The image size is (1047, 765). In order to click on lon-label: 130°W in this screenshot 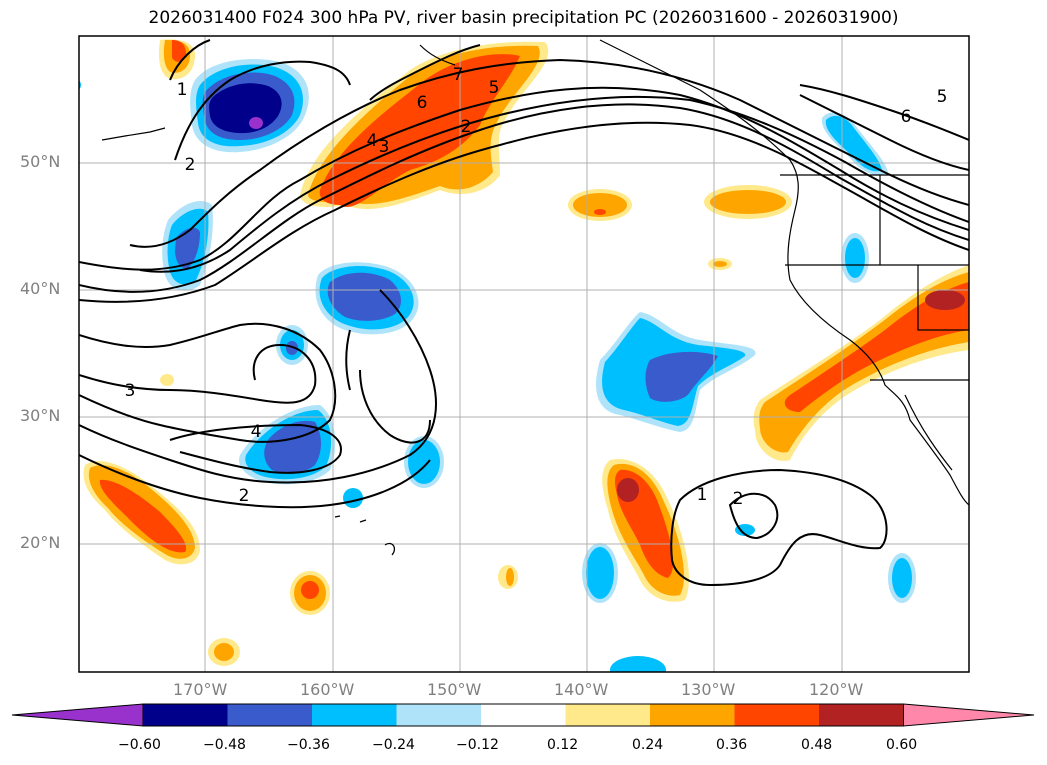, I will do `click(708, 689)`.